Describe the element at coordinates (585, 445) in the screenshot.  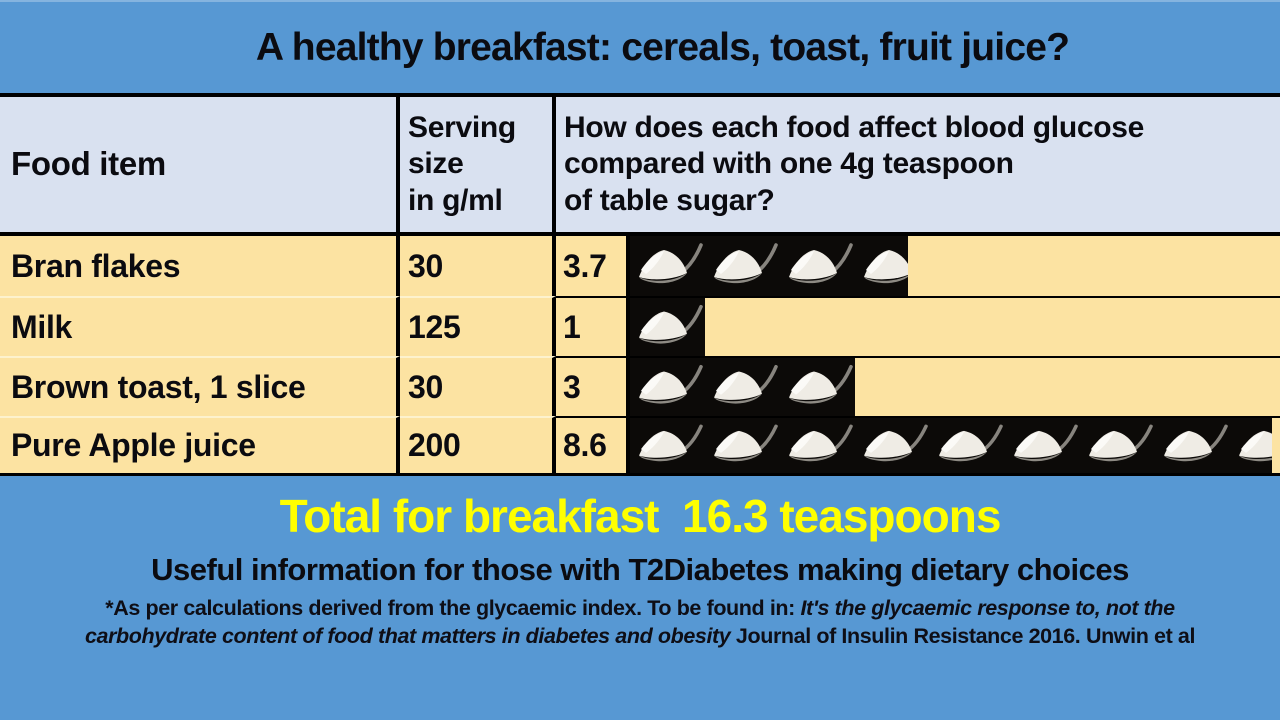
I see `teaspoon-value: 8.6` at that location.